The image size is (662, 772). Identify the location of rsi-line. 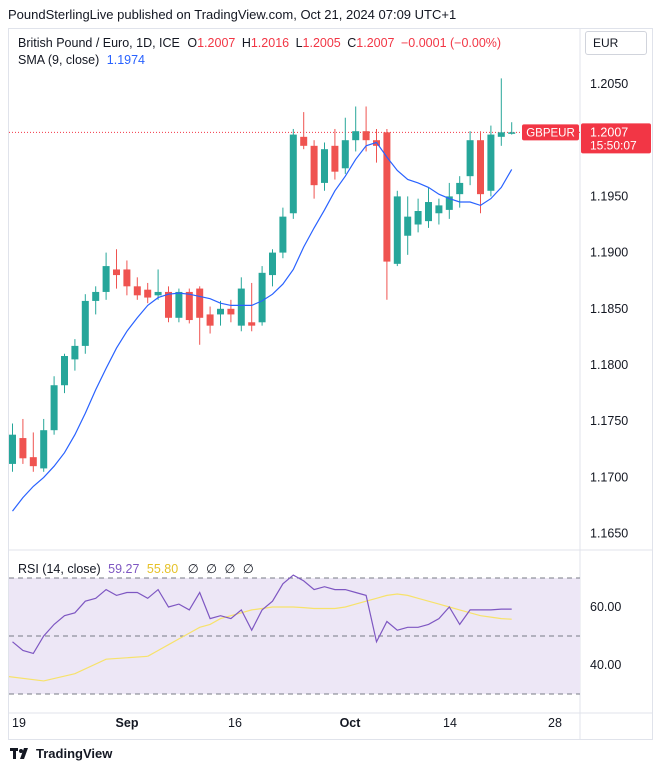
(262, 614).